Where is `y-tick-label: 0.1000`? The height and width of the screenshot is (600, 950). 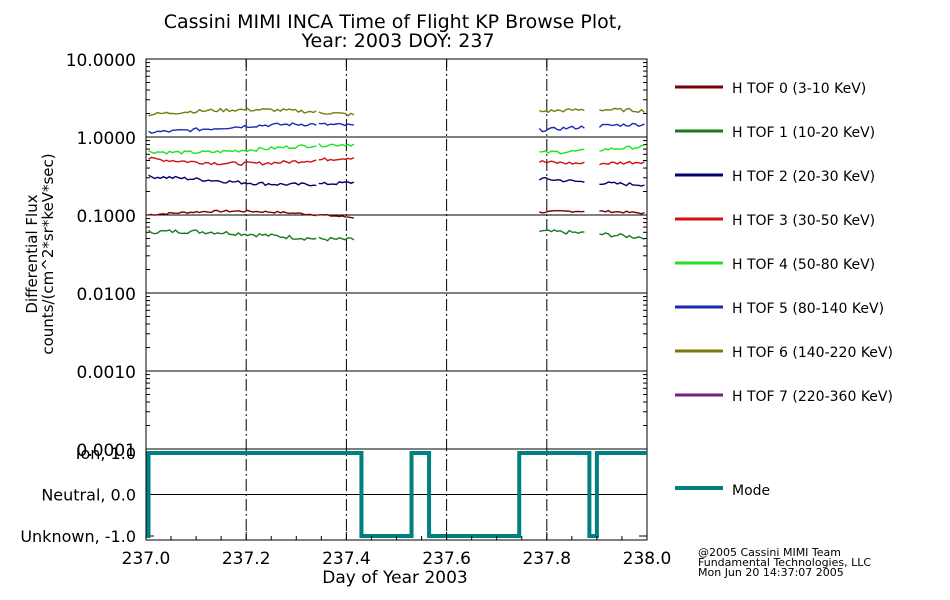 y-tick-label: 0.1000 is located at coordinates (106, 217).